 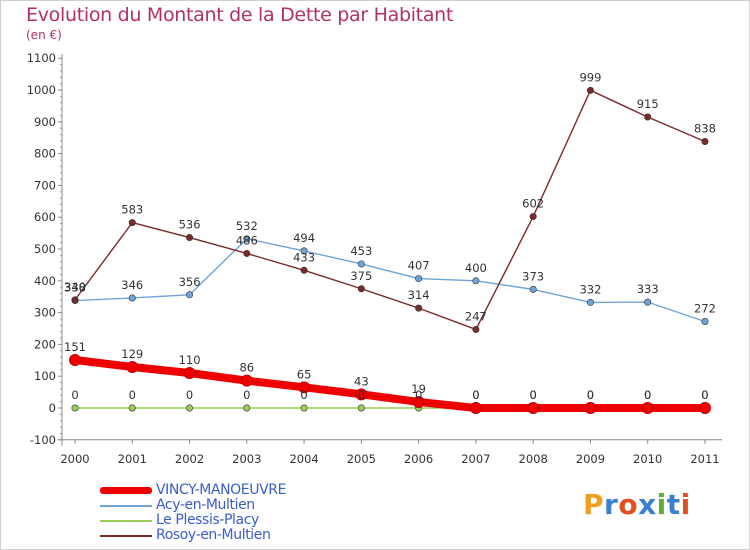 I want to click on data-label: 356, so click(x=190, y=282).